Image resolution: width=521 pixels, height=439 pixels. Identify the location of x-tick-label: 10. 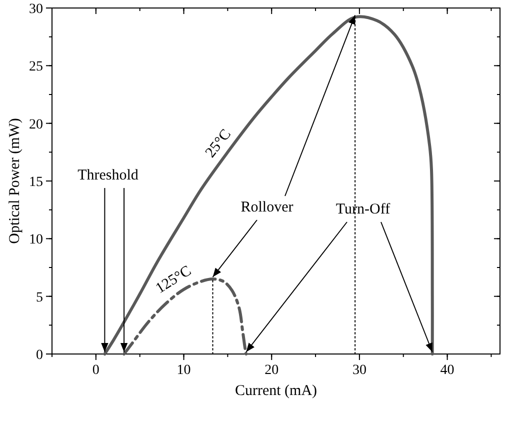
(183, 370).